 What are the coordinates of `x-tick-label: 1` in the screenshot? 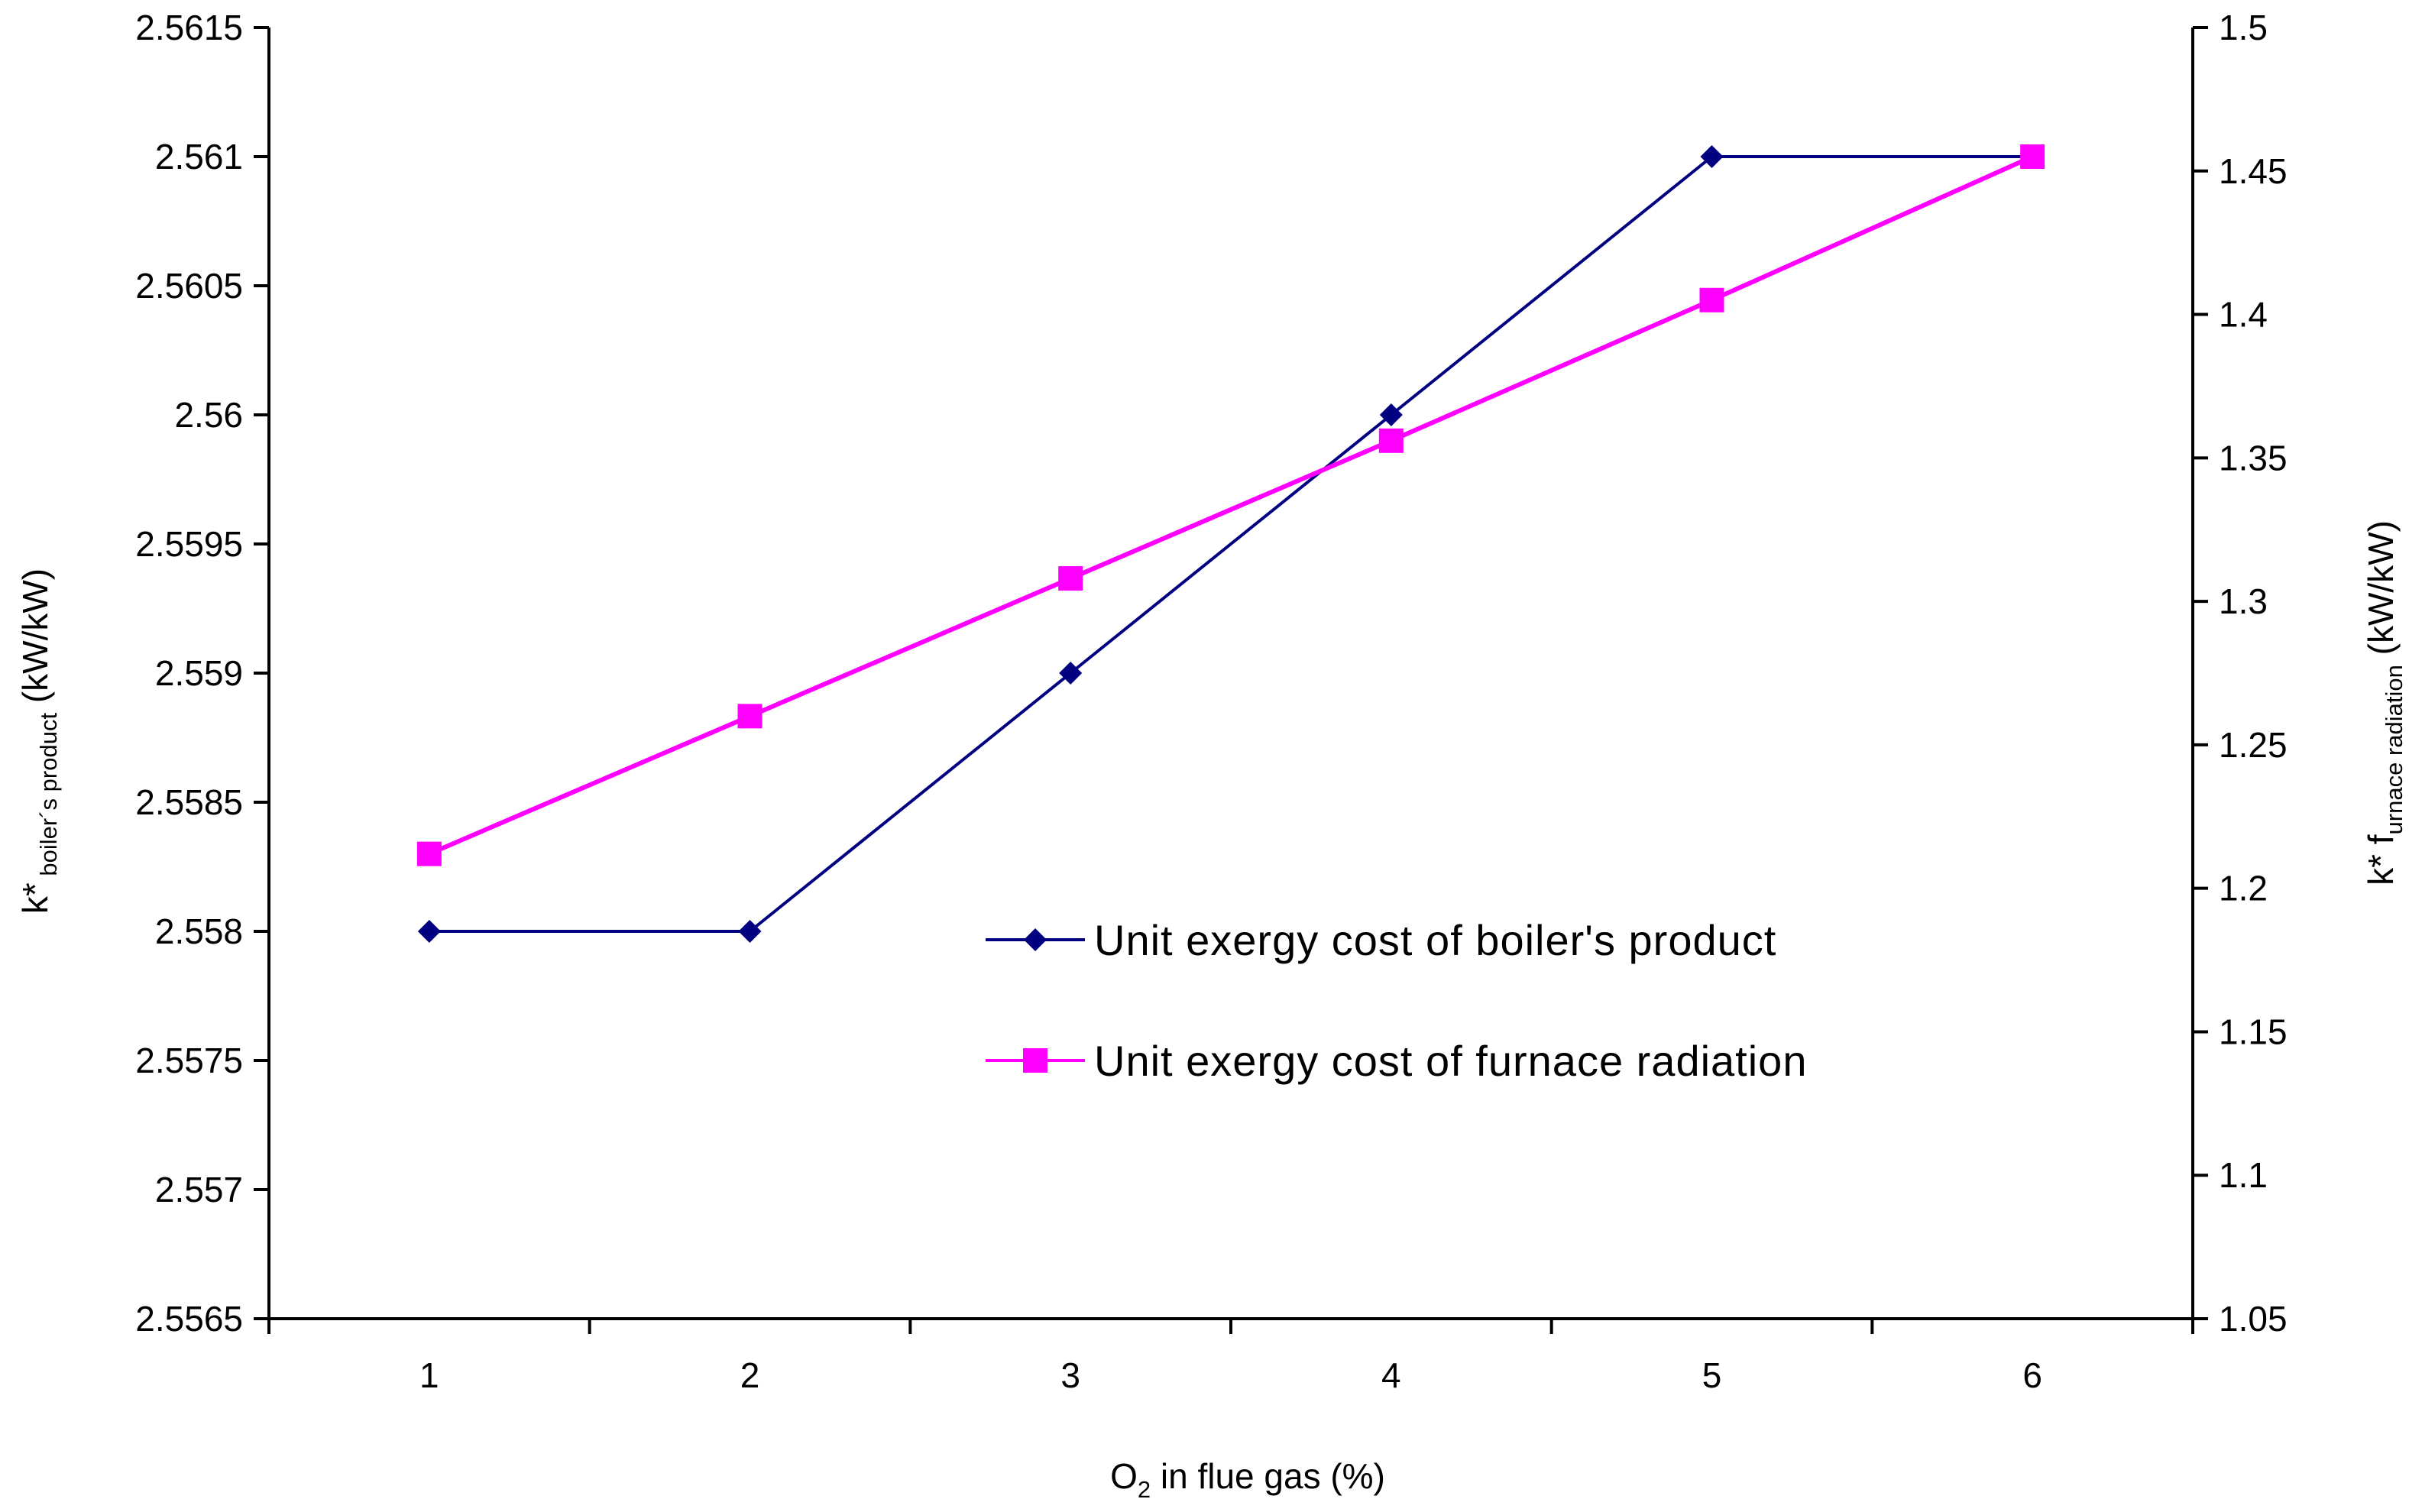 It's located at (429, 1375).